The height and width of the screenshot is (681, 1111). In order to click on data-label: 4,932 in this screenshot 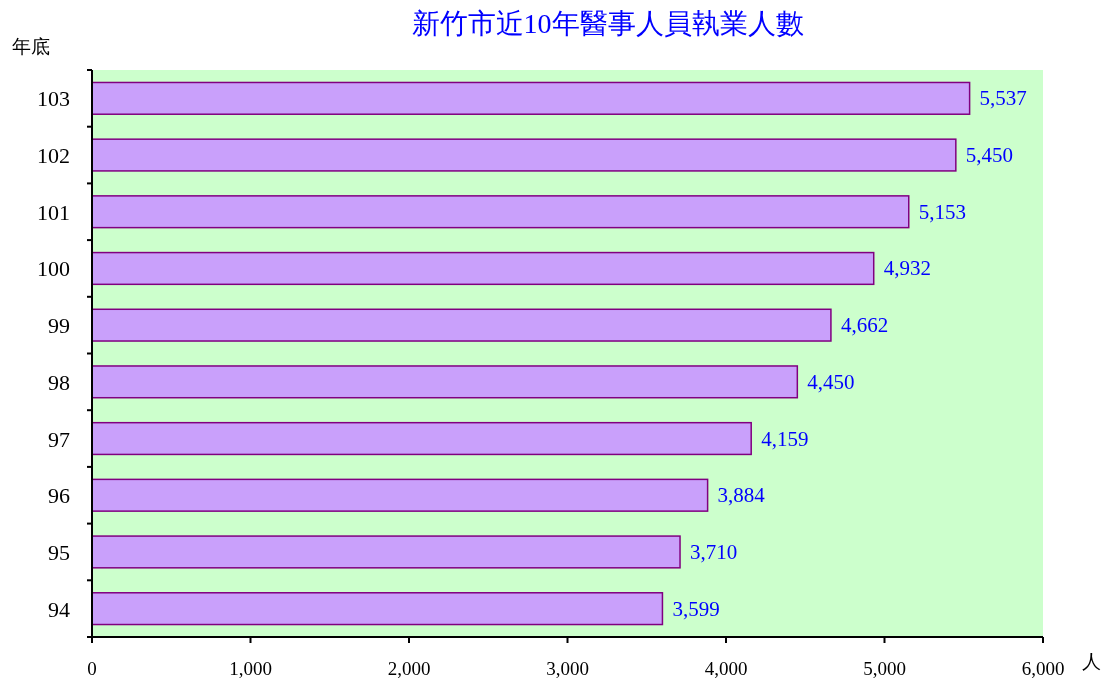, I will do `click(907, 268)`.